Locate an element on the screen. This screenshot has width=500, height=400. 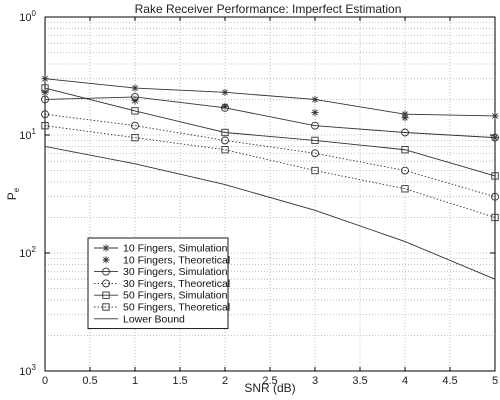
y-axis-title-sub: e is located at coordinates (16, 189).